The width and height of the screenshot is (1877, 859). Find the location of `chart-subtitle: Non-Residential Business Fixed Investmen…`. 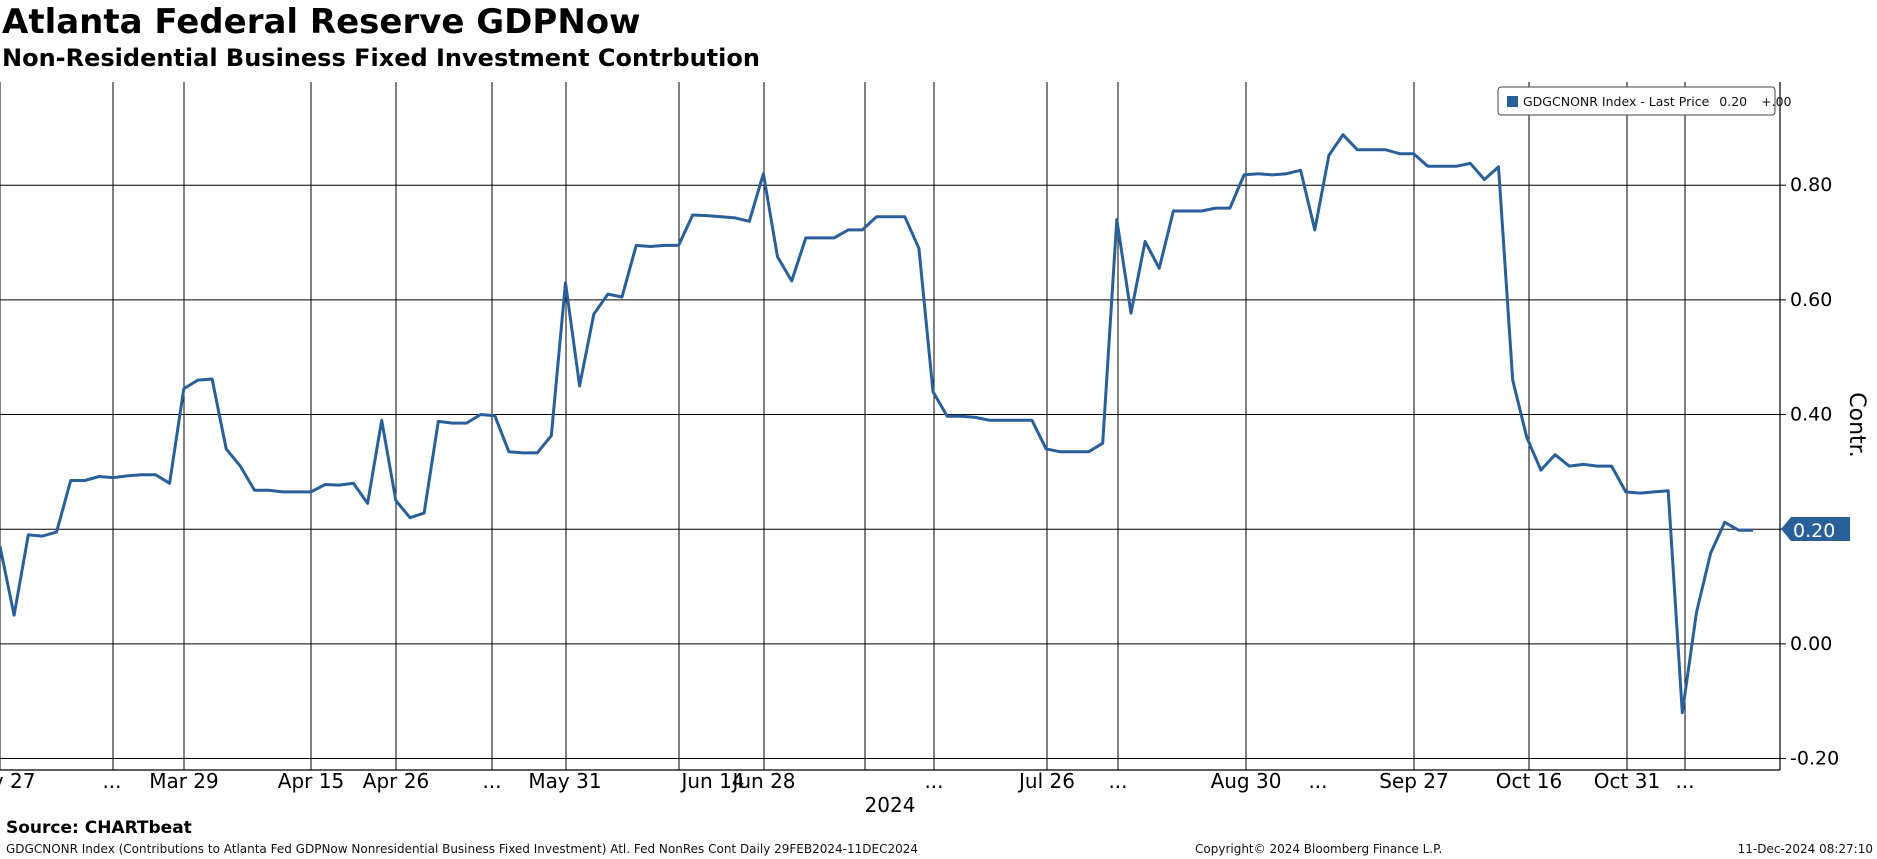

chart-subtitle: Non-Residential Business Fixed Investmen… is located at coordinates (381, 58).